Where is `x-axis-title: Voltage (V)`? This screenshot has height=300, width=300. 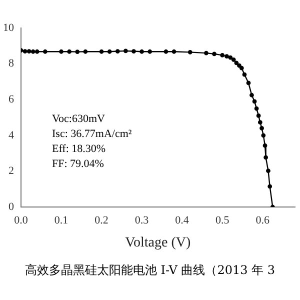 x-axis-title: Voltage (V) is located at coordinates (158, 242).